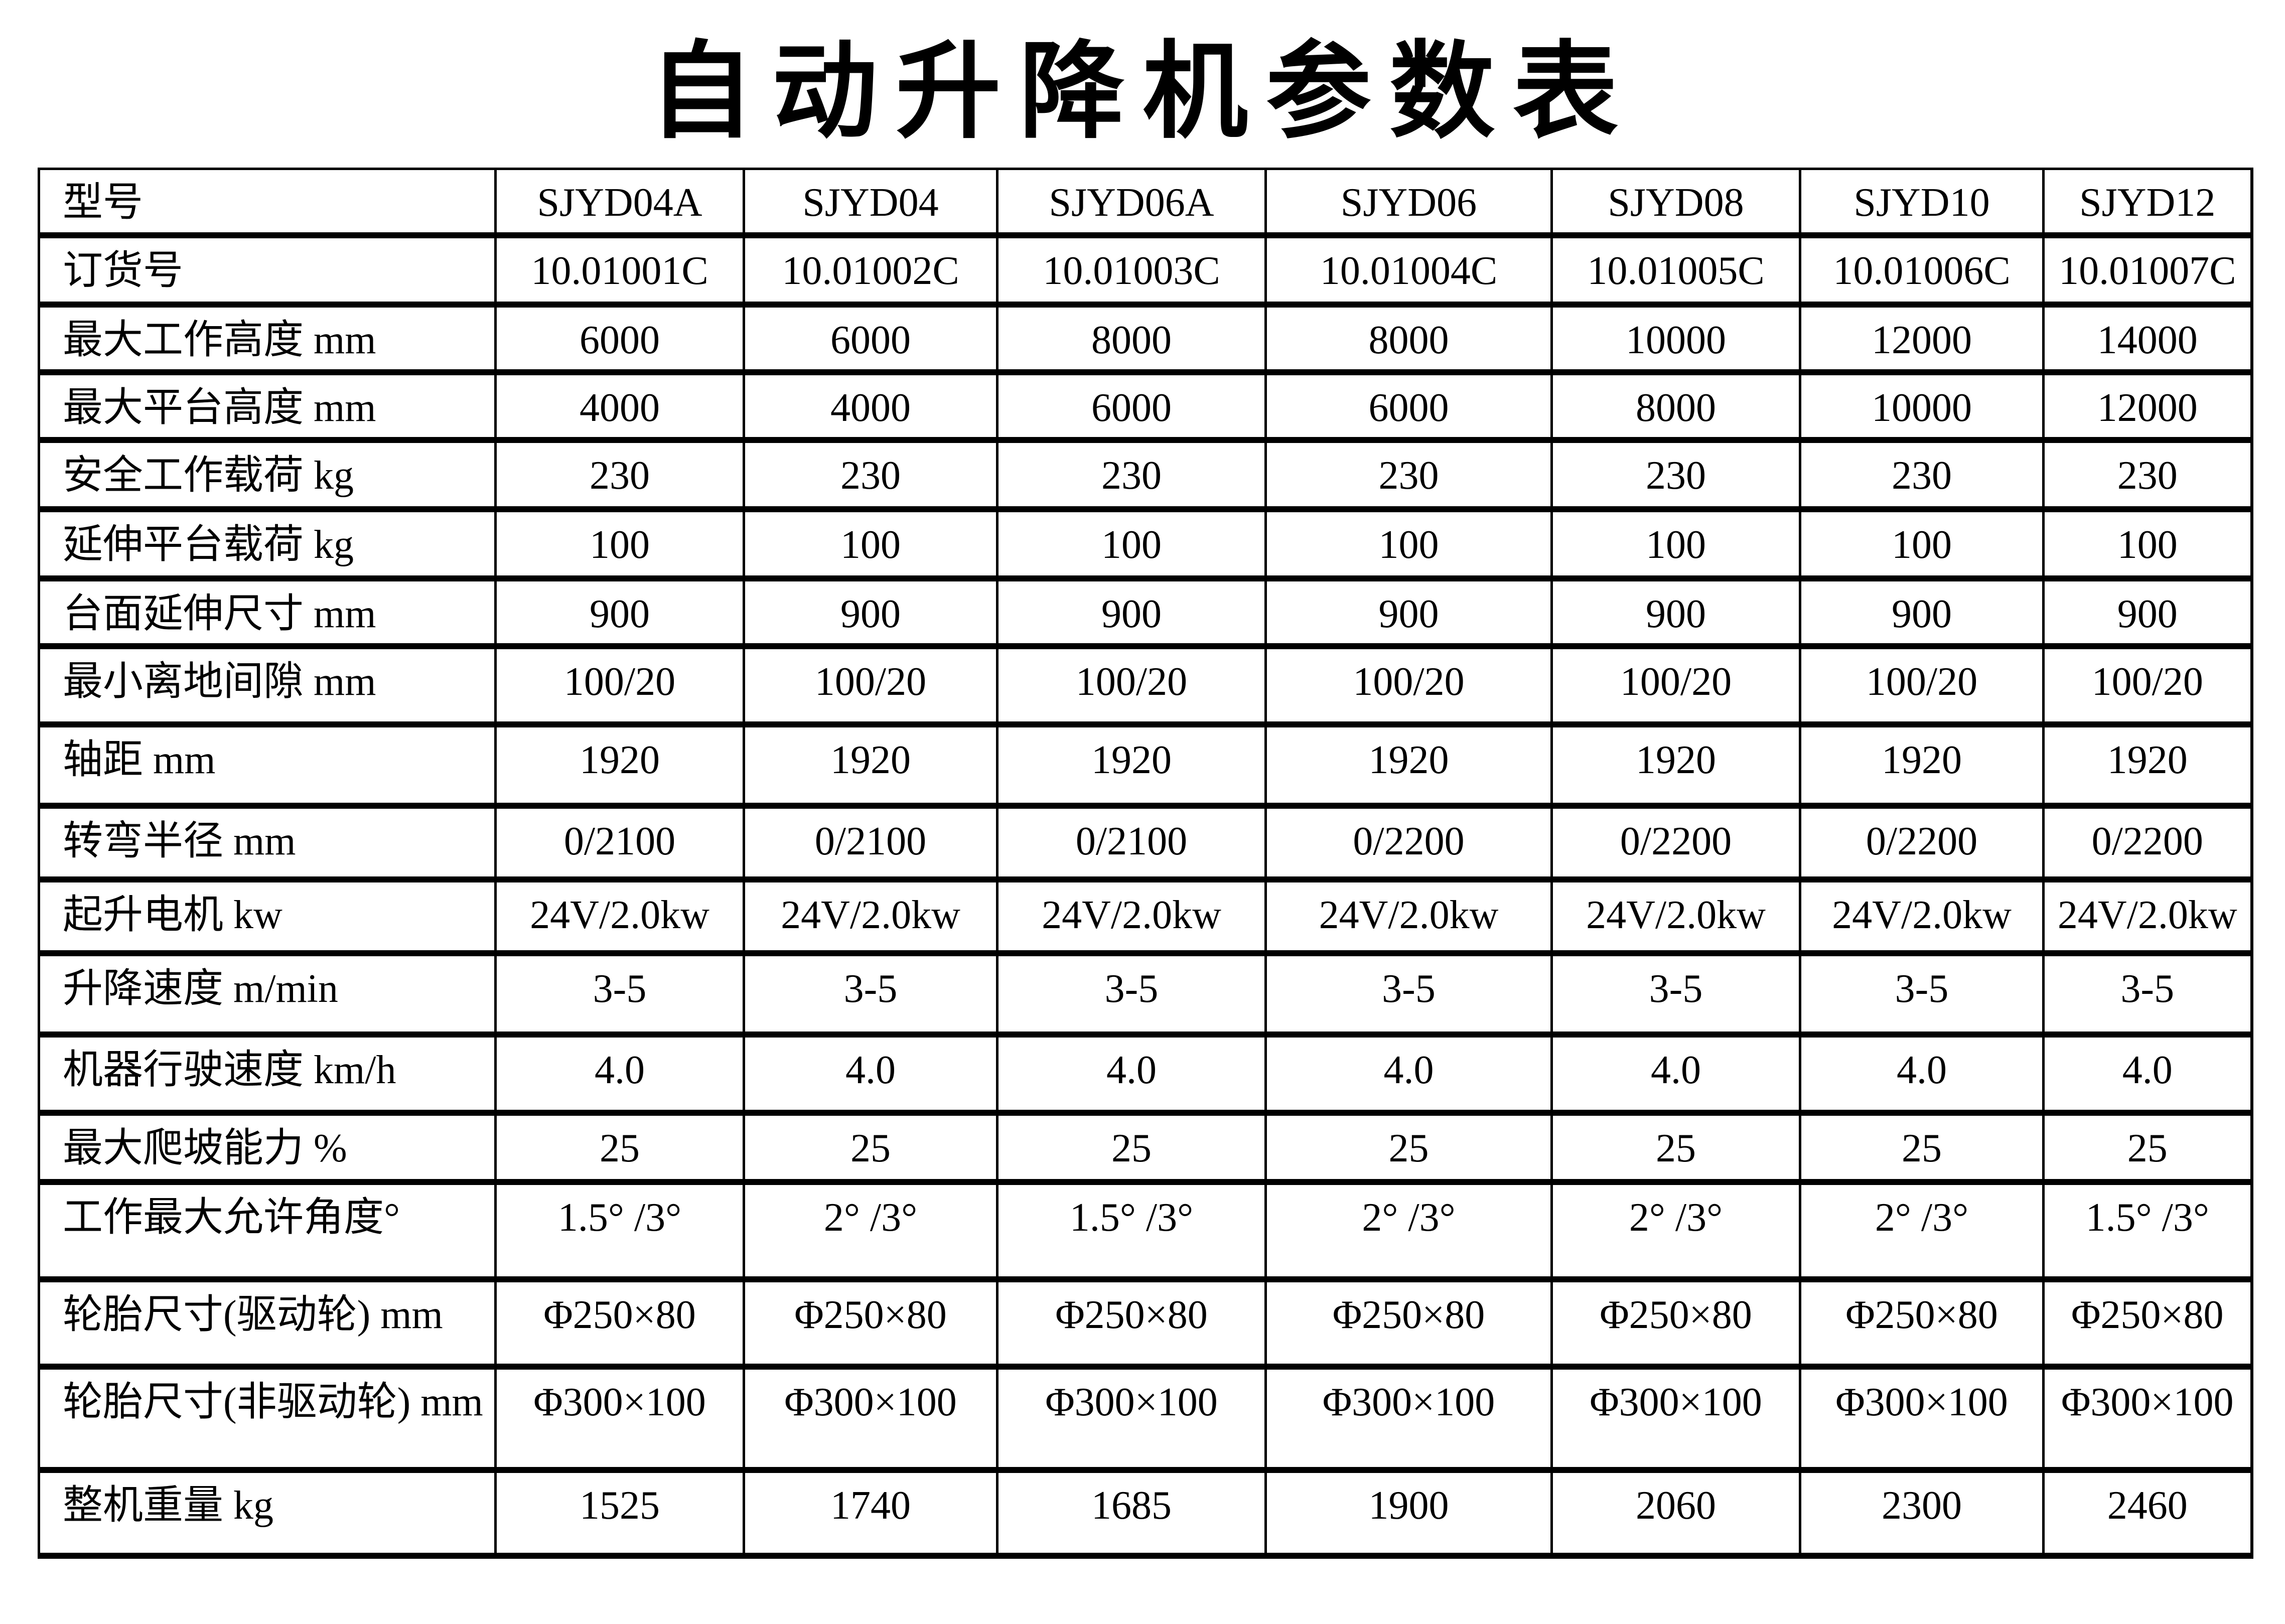 The image size is (2285, 1624). I want to click on row-label: 安全工作载荷 kg, so click(267, 475).